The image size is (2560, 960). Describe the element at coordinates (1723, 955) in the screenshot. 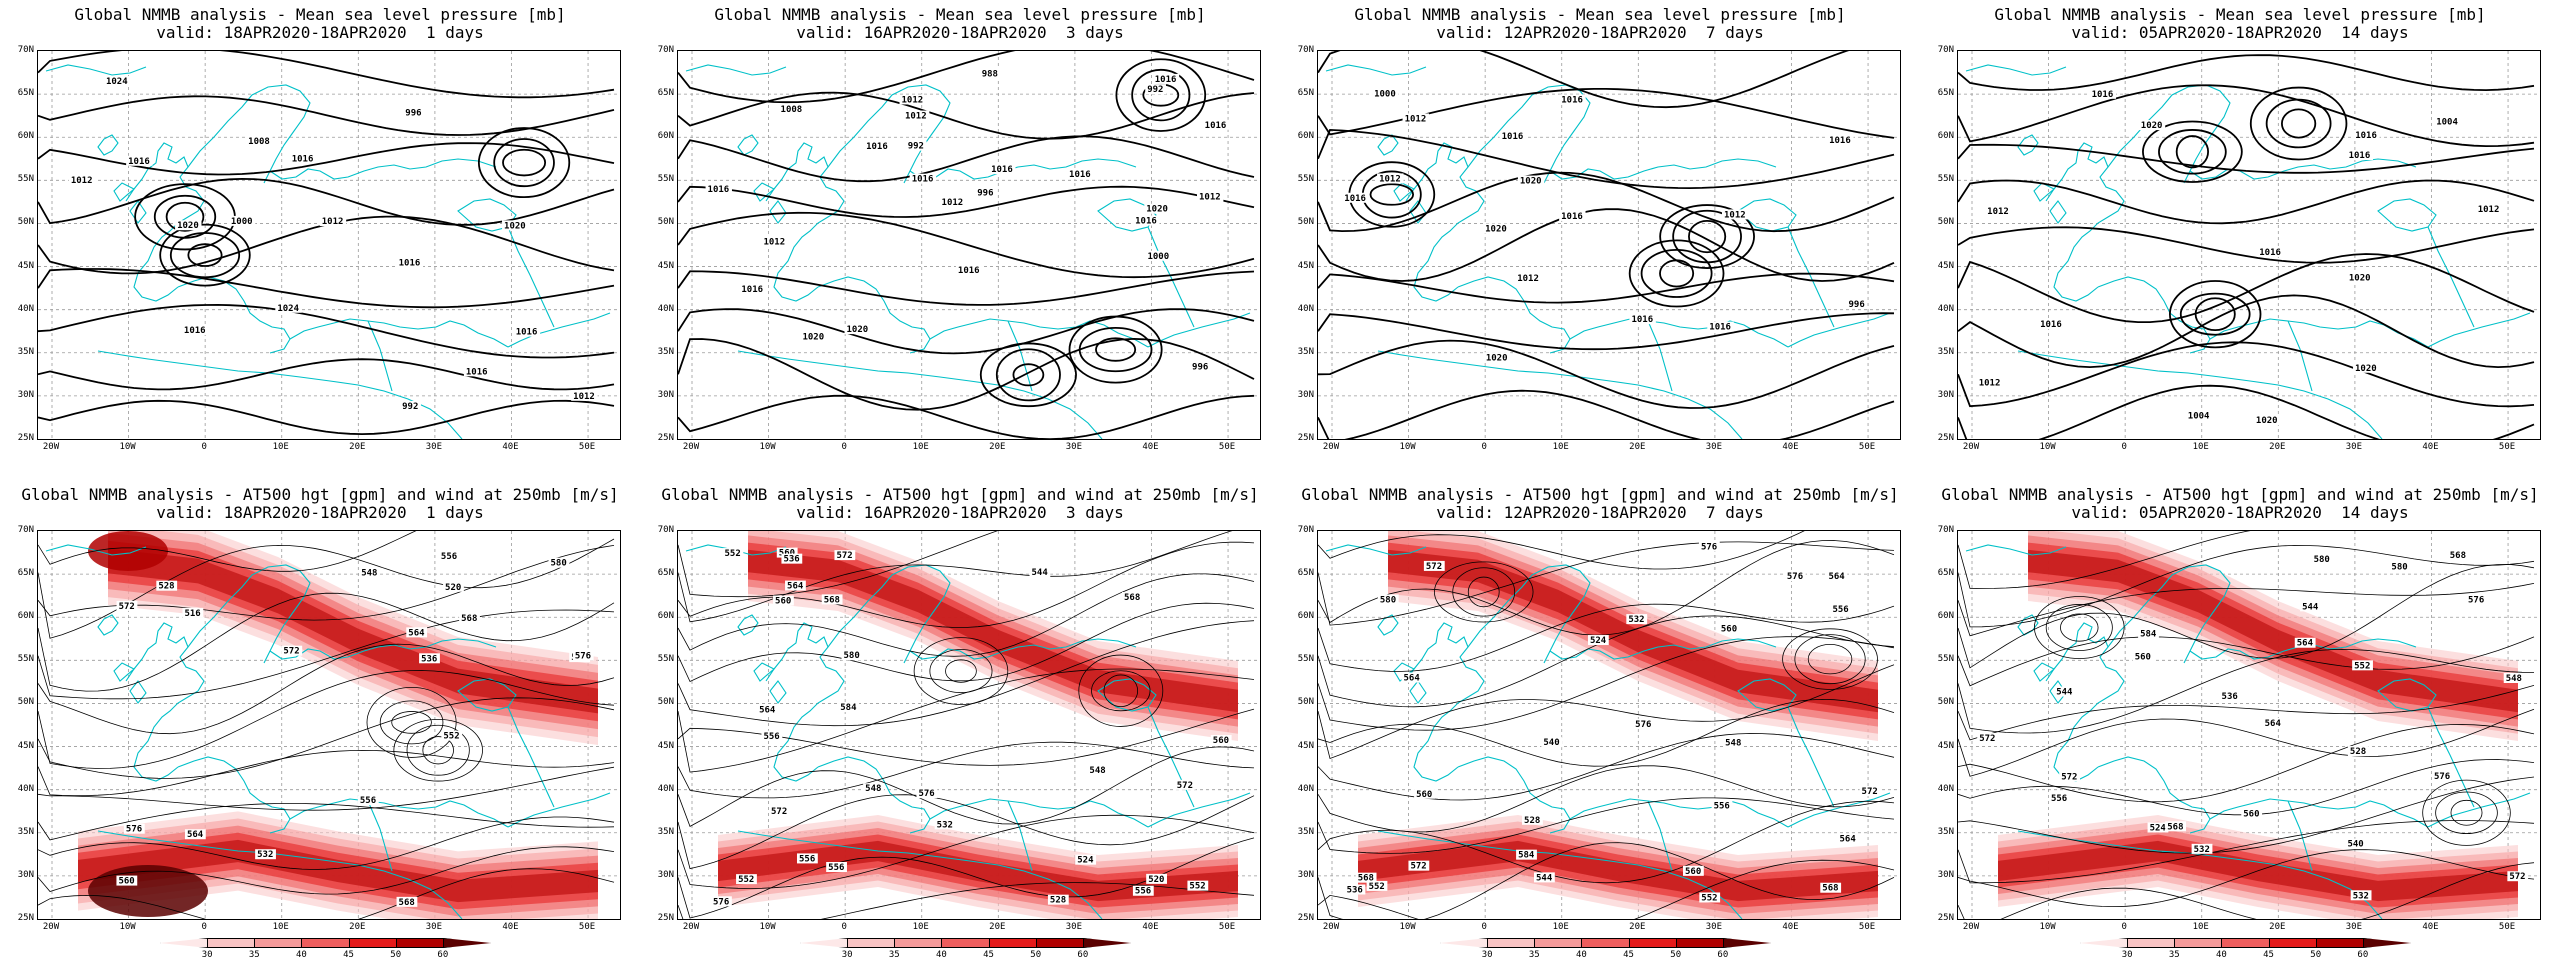

I see `colorbar-label: 60` at that location.